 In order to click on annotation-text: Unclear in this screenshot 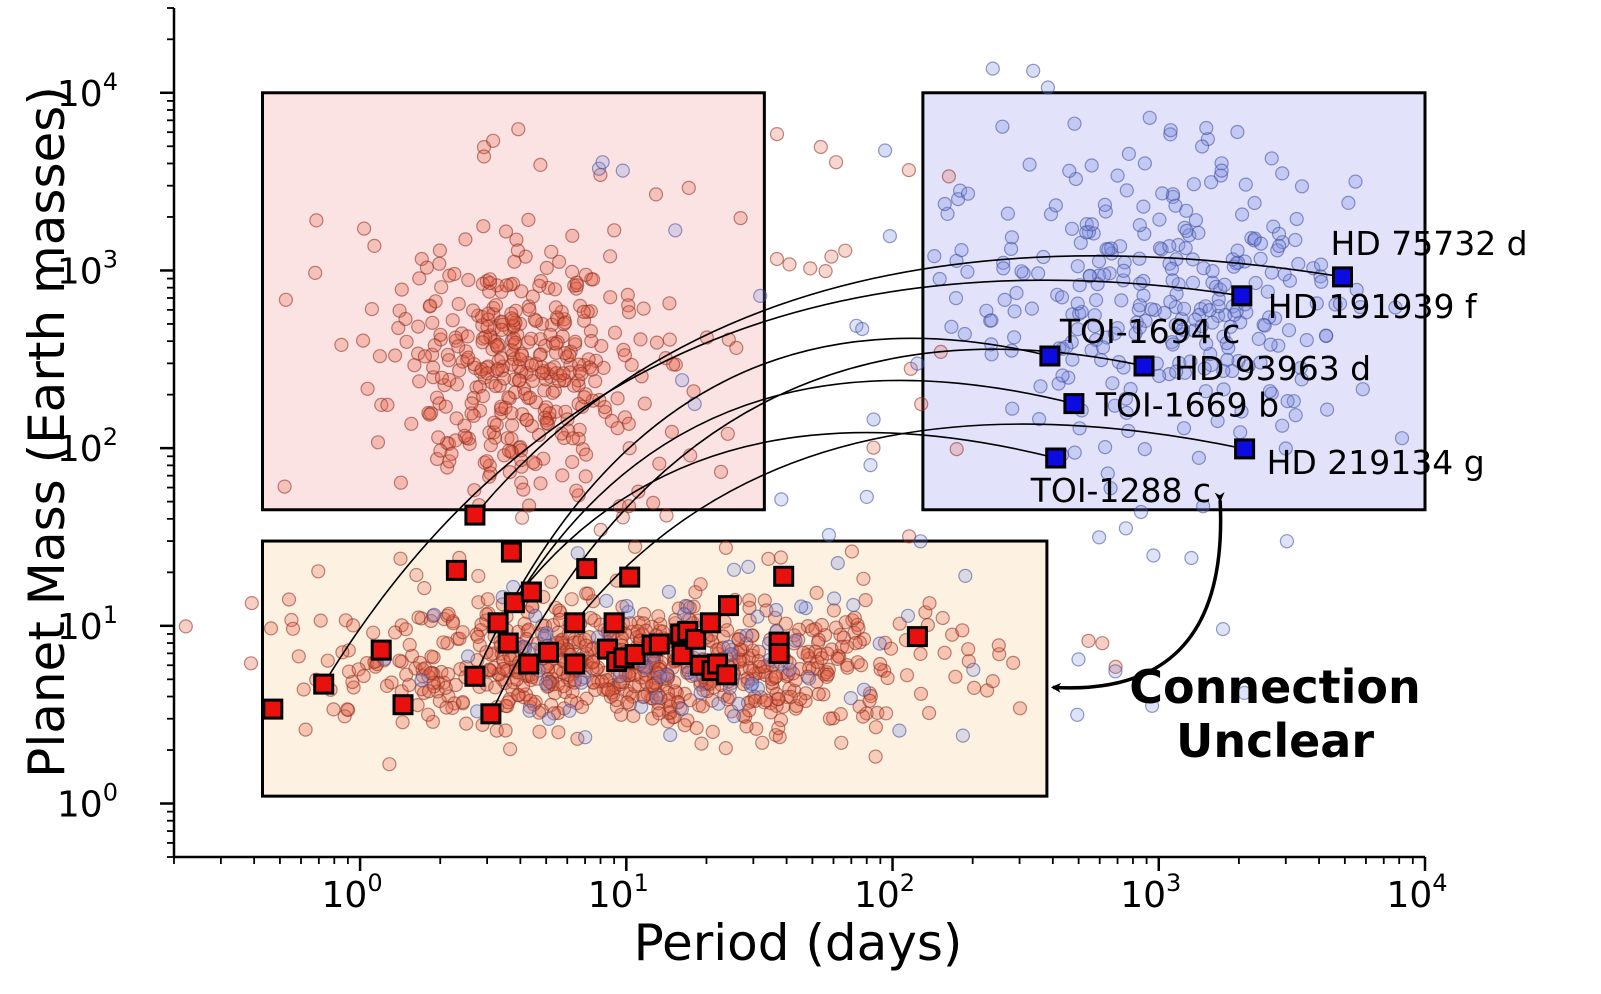, I will do `click(1275, 741)`.